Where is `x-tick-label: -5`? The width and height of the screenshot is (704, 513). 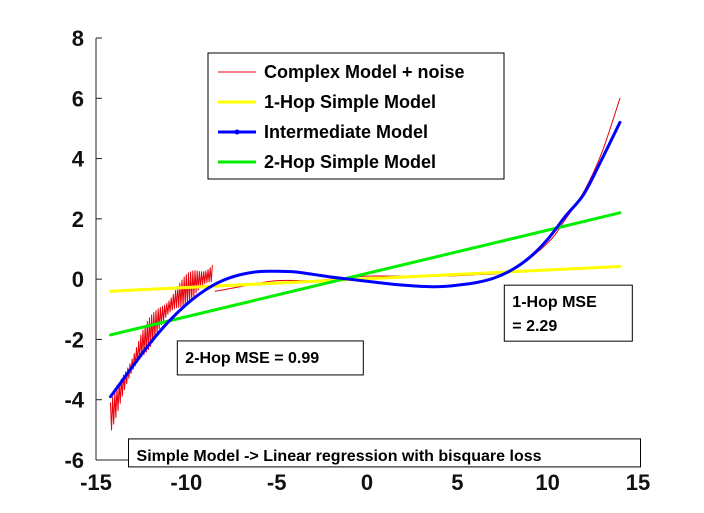
x-tick-label: -5 is located at coordinates (277, 482).